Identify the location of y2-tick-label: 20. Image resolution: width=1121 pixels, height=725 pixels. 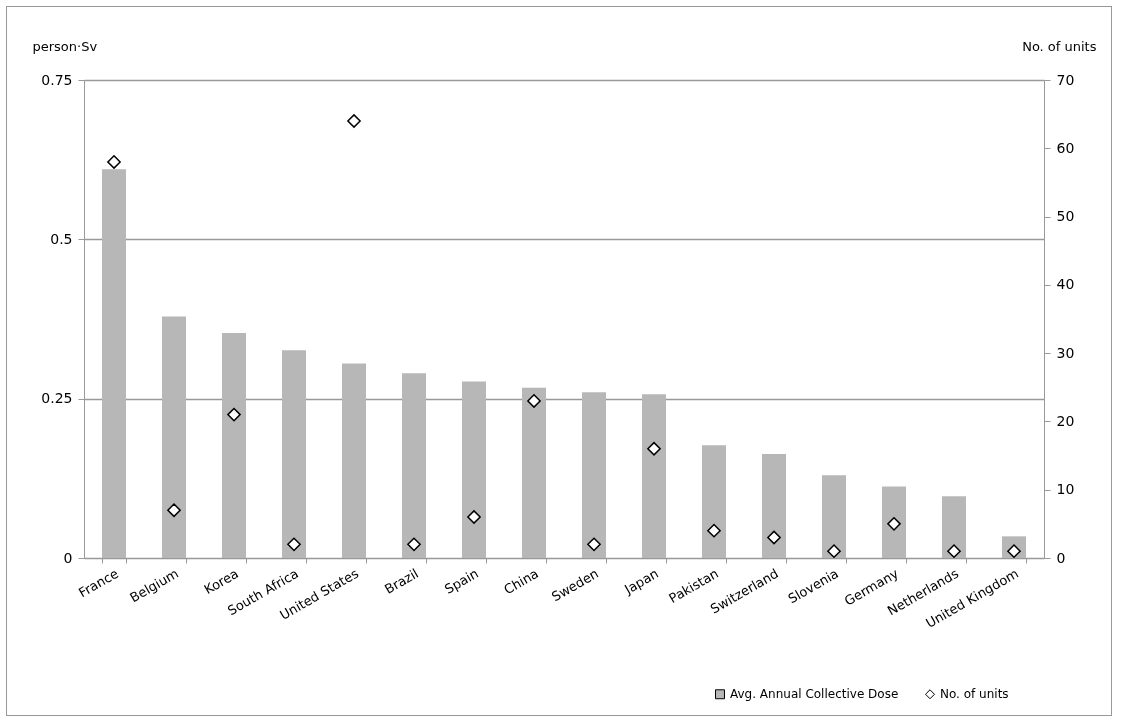
(1065, 420).